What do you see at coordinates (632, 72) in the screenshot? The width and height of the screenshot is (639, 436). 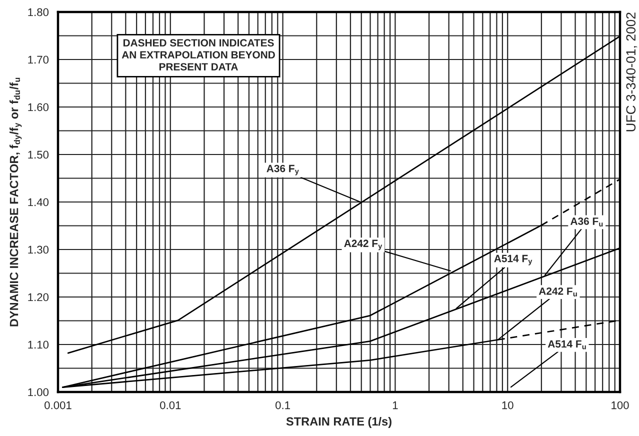 I see `text: UFC 3-340-01, 2002` at bounding box center [632, 72].